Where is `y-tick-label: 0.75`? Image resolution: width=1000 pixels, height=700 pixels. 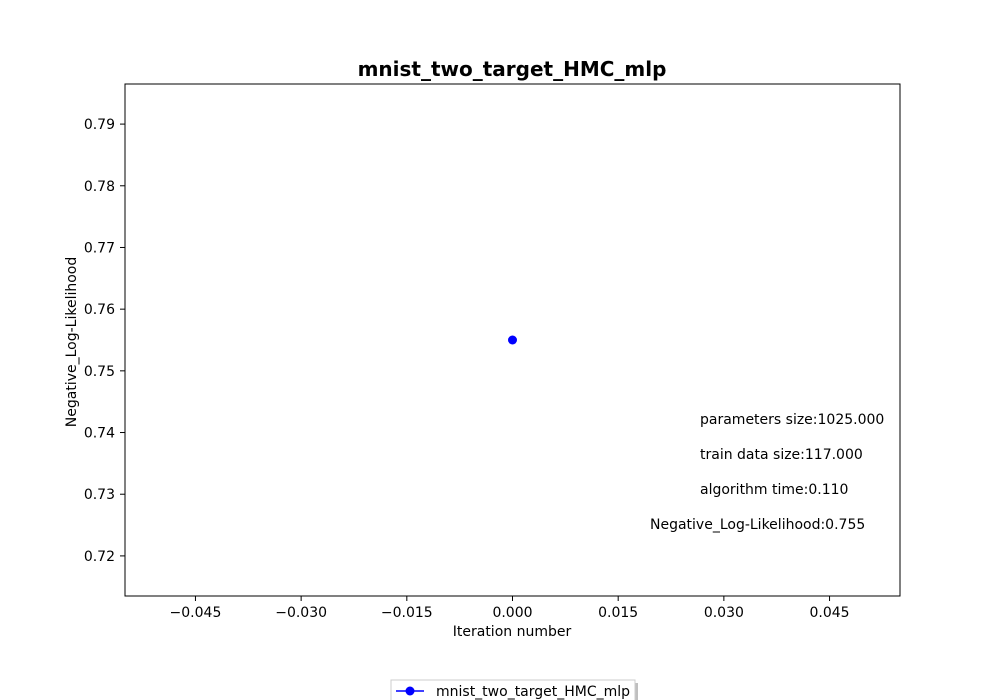
y-tick-label: 0.75 is located at coordinates (99, 372).